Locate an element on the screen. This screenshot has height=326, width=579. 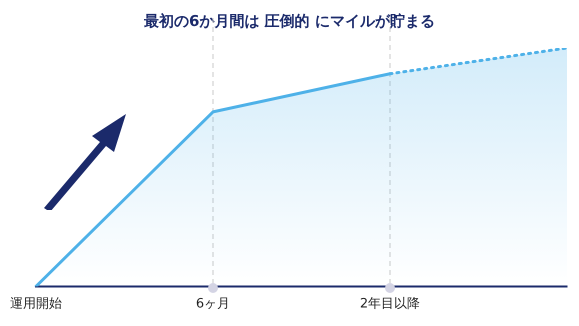
x-tick-label: 2年目以降 is located at coordinates (390, 304).